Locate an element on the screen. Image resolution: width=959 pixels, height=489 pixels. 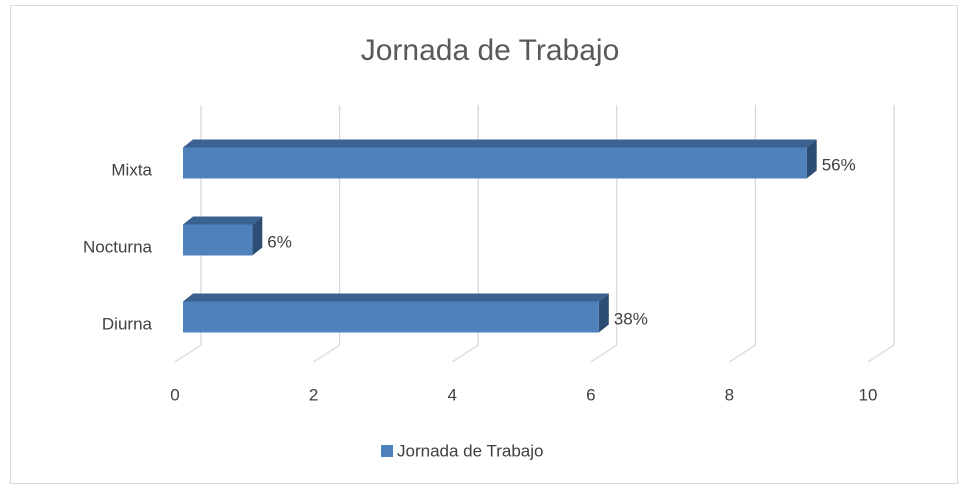
data-label: 6% is located at coordinates (279, 241).